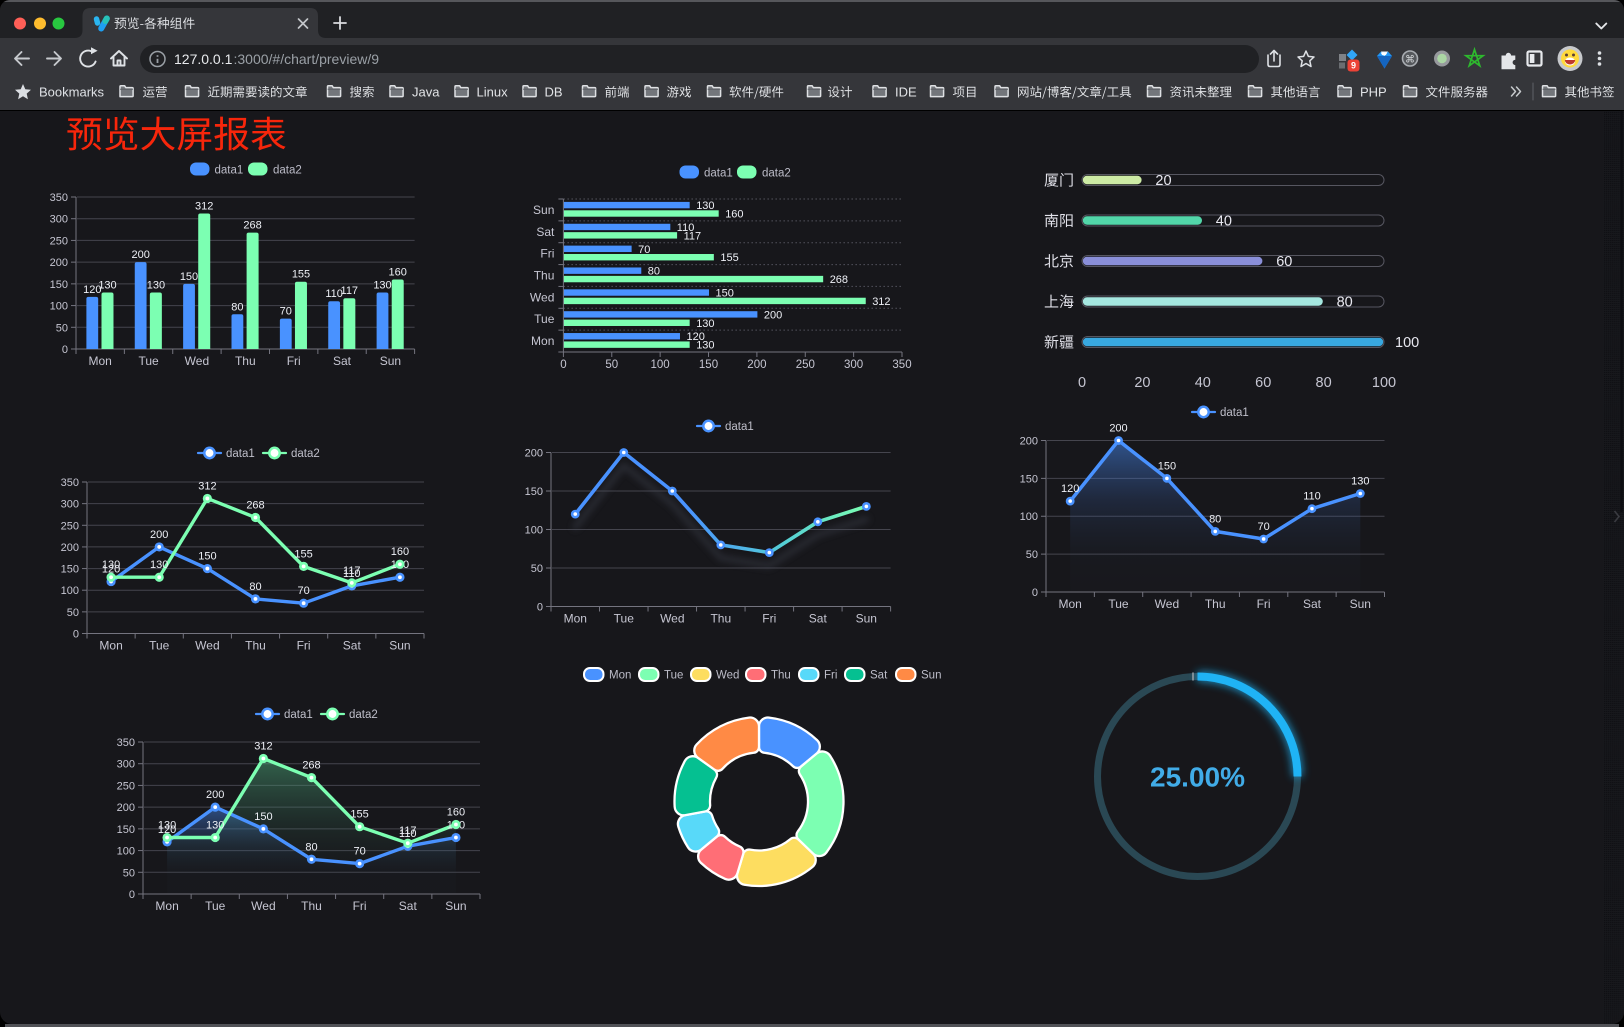 The width and height of the screenshot is (1624, 1027). Describe the element at coordinates (1353, 66) in the screenshot. I see `svg-text: 9` at that location.